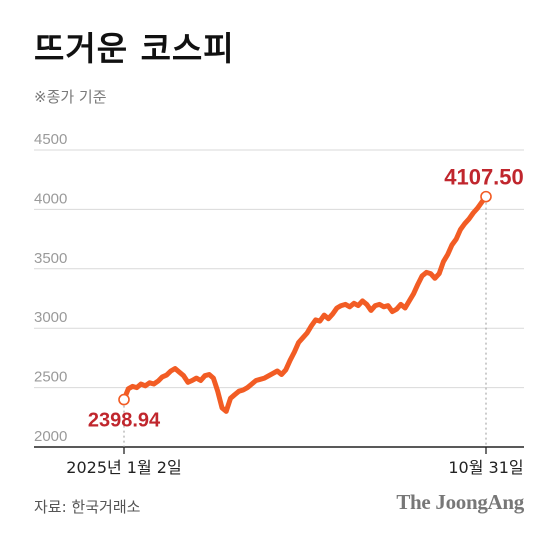 The width and height of the screenshot is (560, 541). What do you see at coordinates (123, 467) in the screenshot?
I see `x-label-start: 2025년 1월 2일` at bounding box center [123, 467].